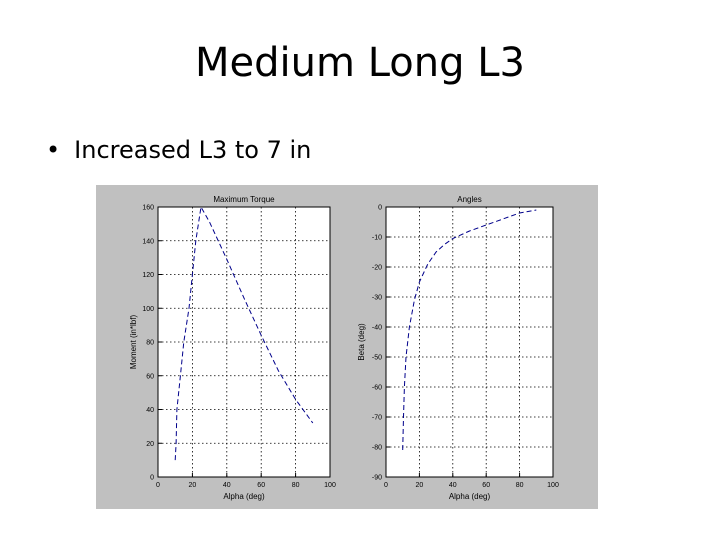  I want to click on y-tick-label: -60, so click(377, 388).